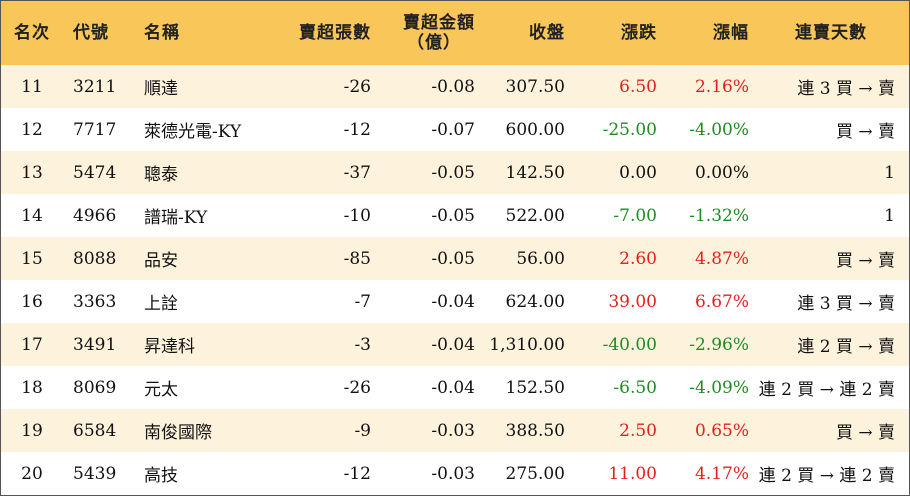  What do you see at coordinates (193, 132) in the screenshot?
I see `cell-name: 萊德光電-KY` at bounding box center [193, 132].